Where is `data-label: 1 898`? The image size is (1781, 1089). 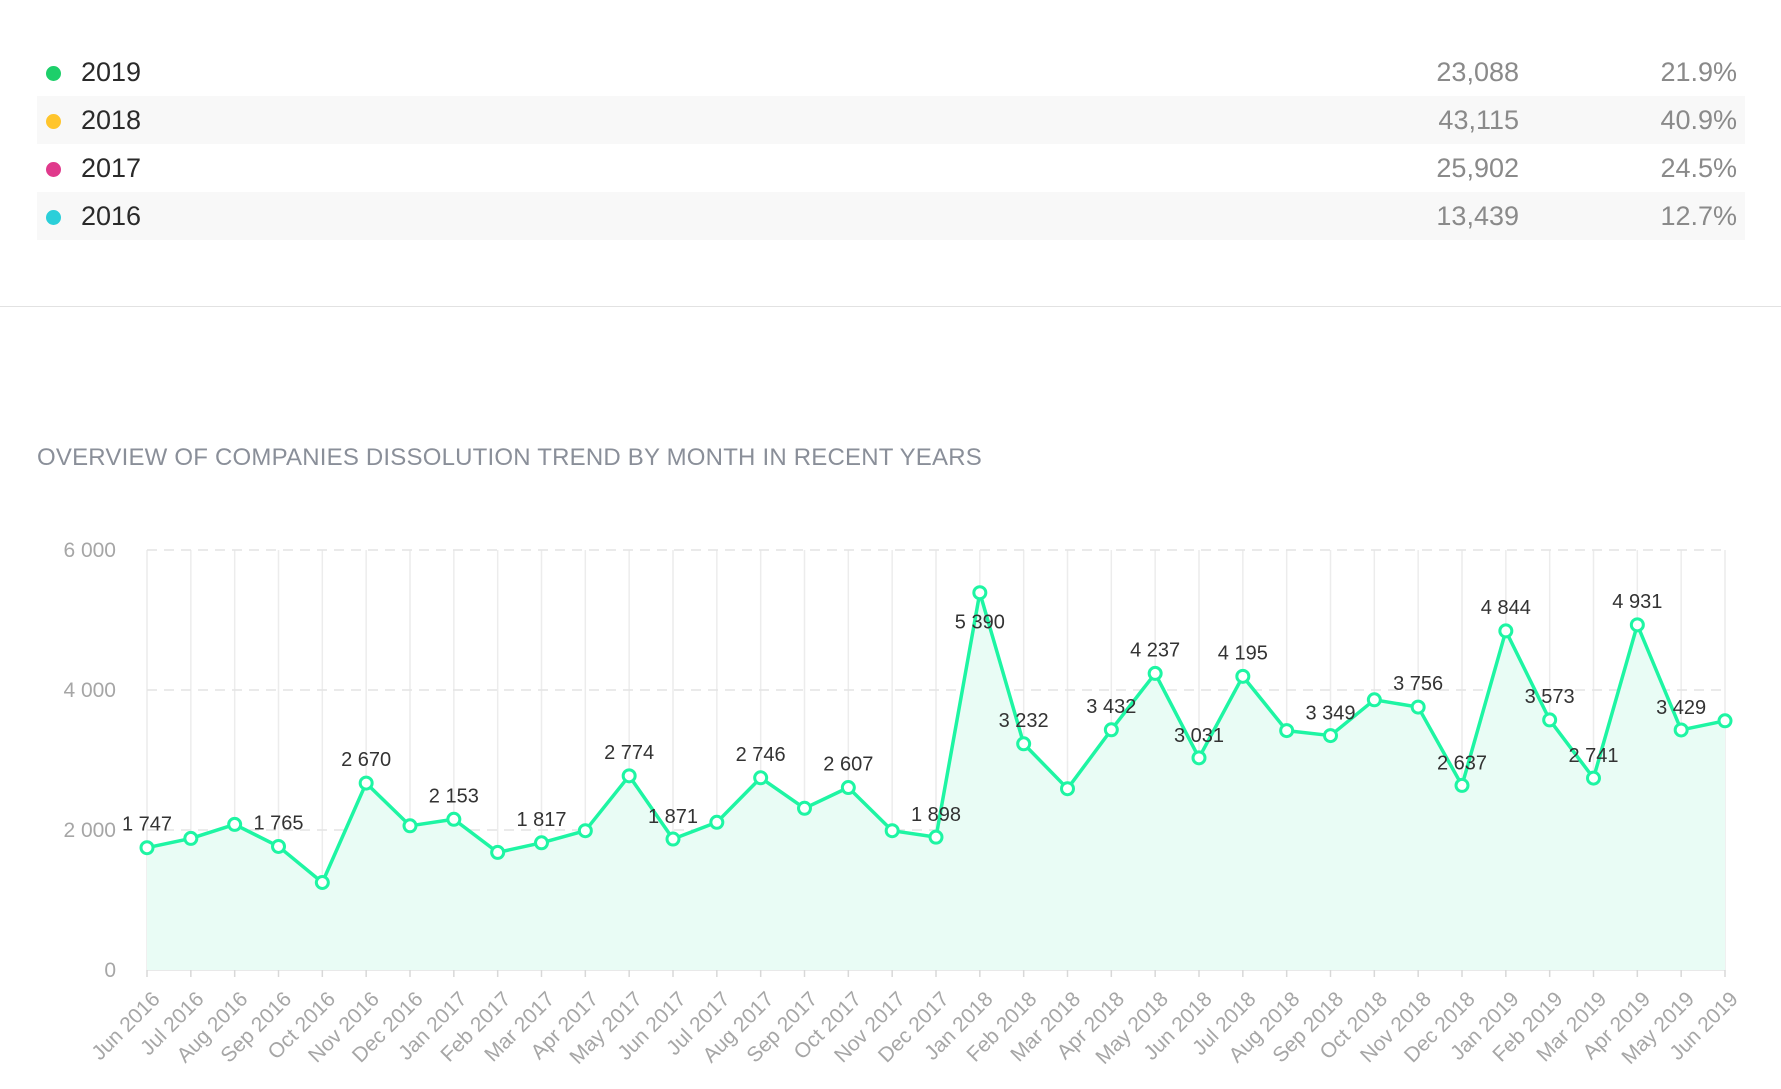
data-label: 1 898 is located at coordinates (936, 815).